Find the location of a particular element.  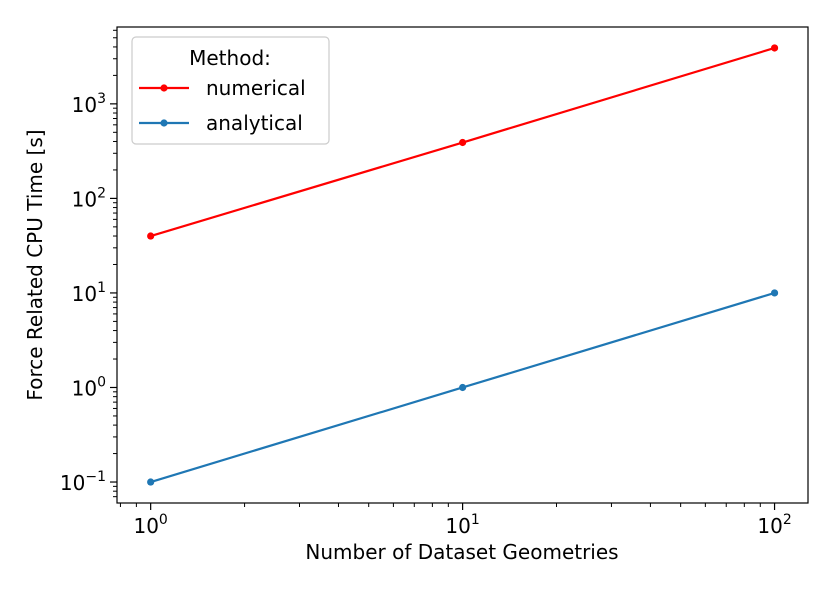

y-tick-label: 10³ is located at coordinates (89, 104).